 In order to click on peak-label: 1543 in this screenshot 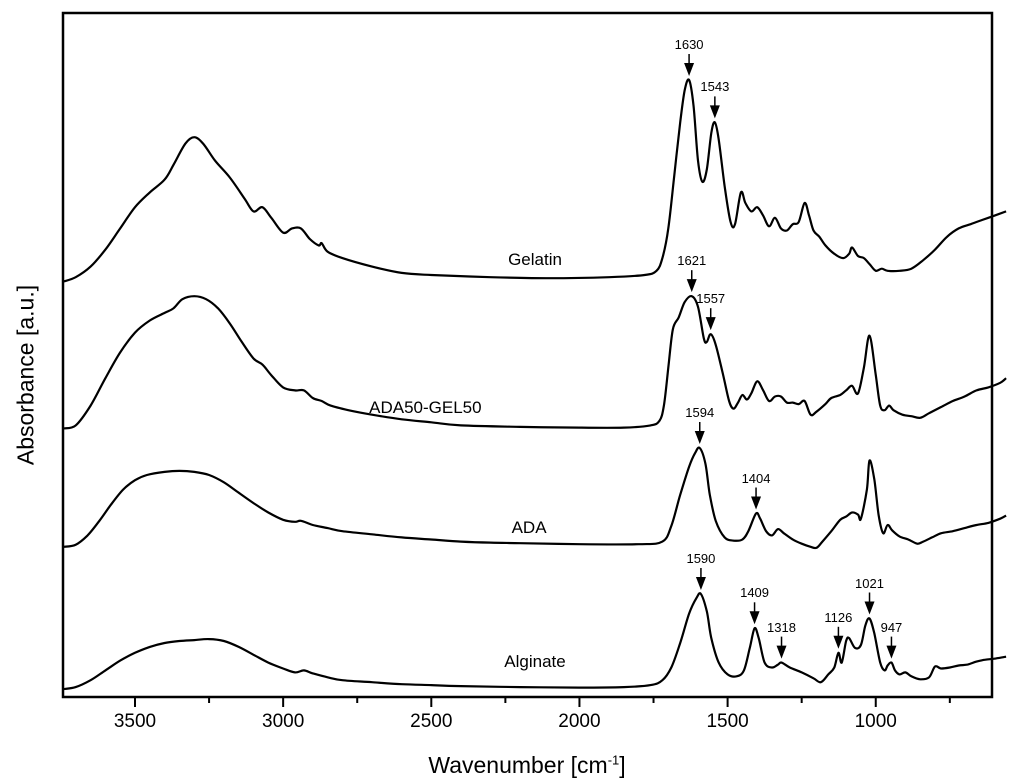, I will do `click(715, 87)`.